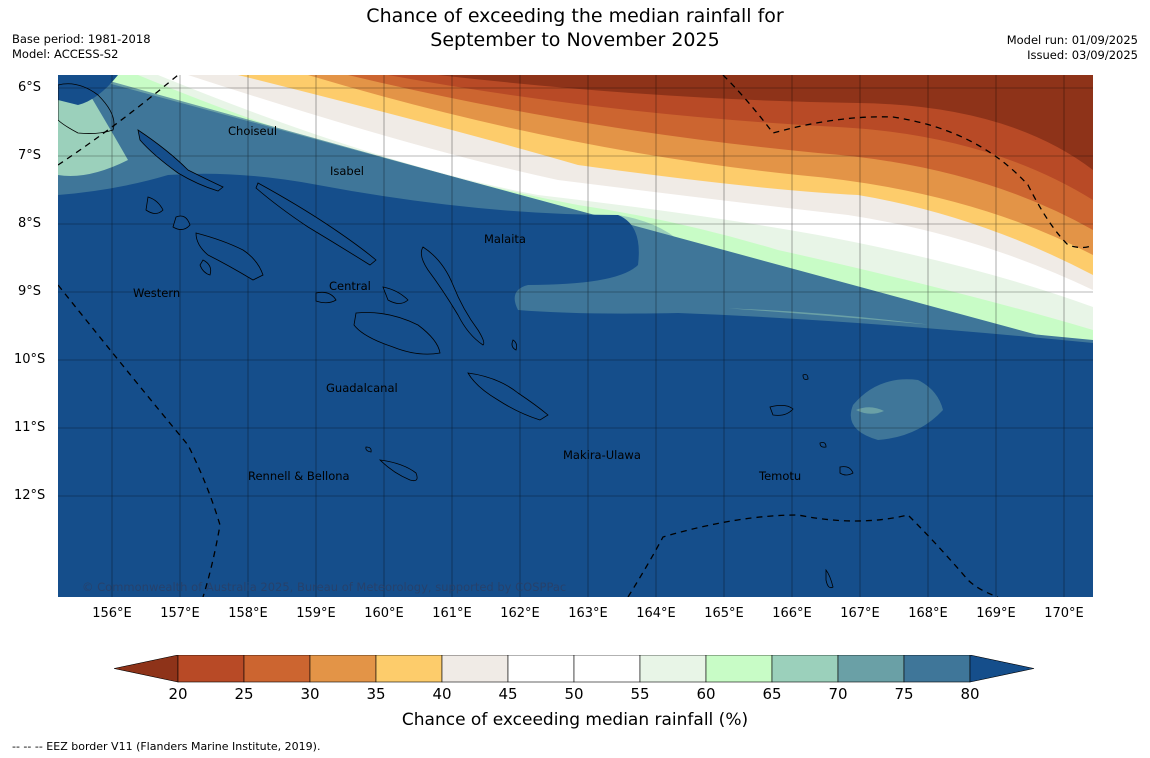 The image size is (1150, 758). Describe the element at coordinates (575, 40) in the screenshot. I see `title-line-2: September to November 2025` at that location.